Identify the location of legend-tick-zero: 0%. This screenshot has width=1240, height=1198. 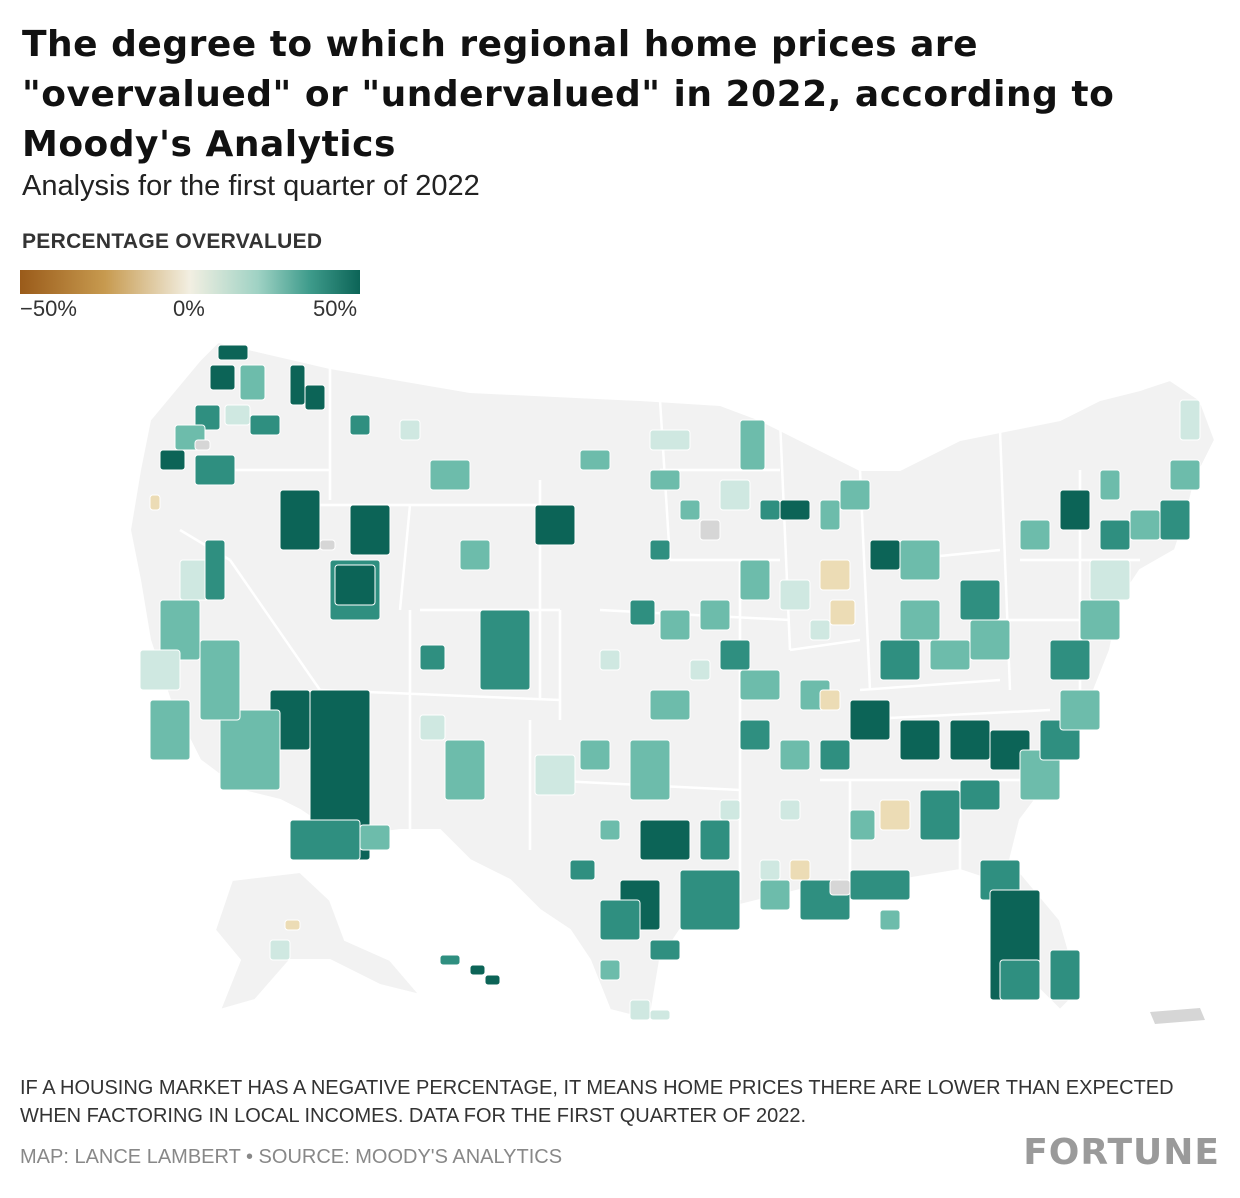
(189, 308).